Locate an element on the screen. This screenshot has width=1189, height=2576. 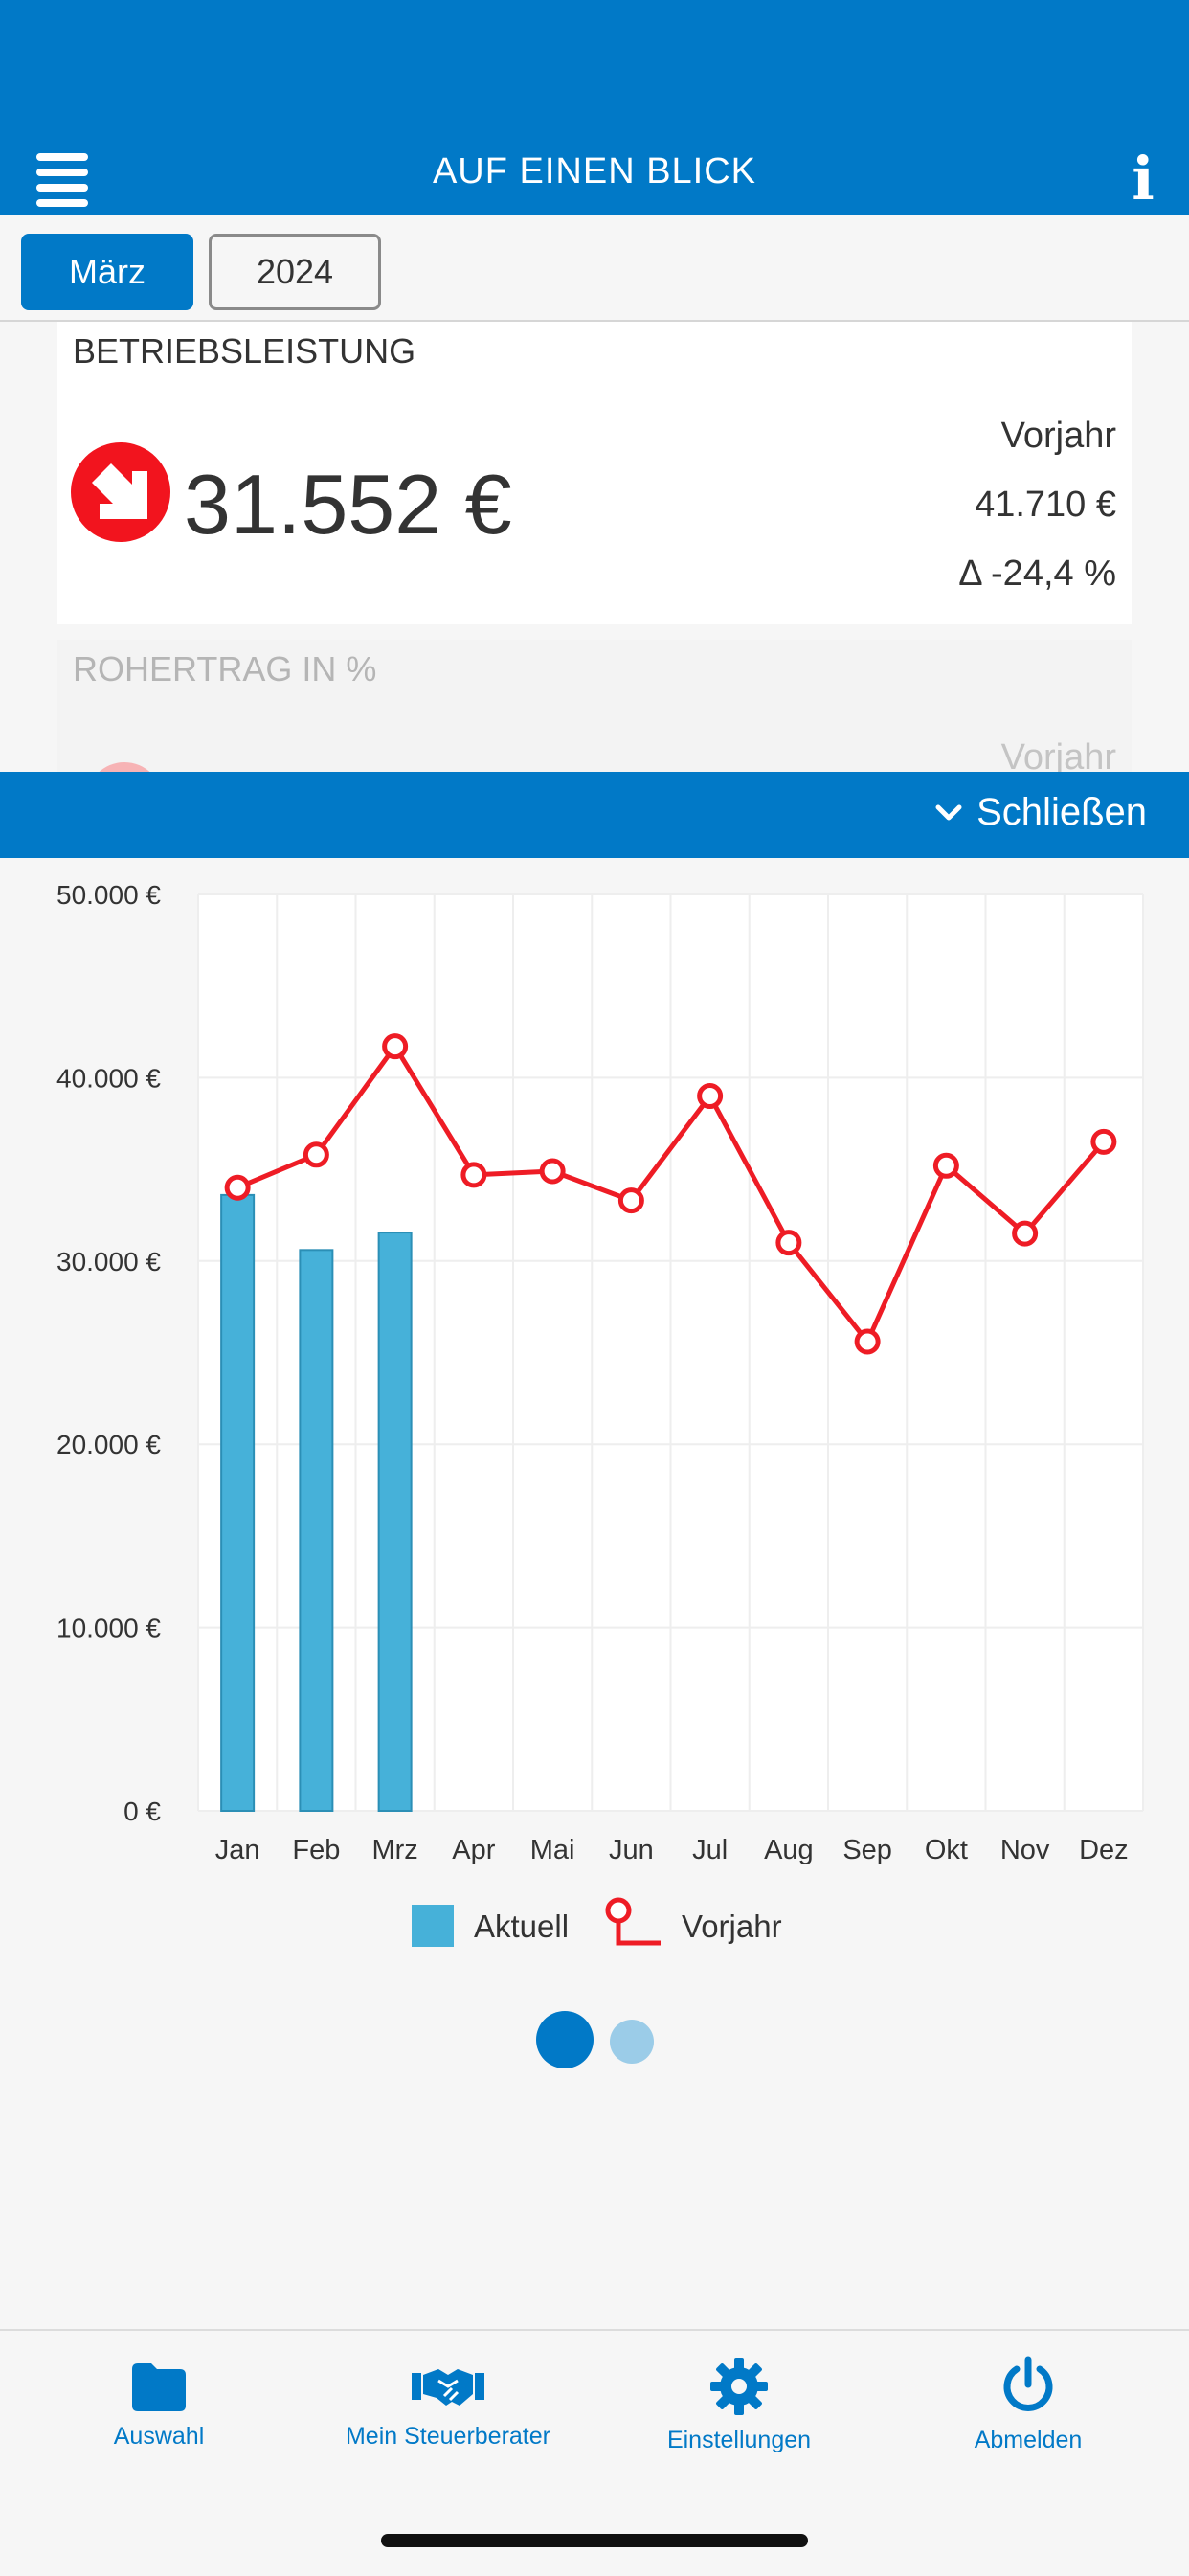
power-icon is located at coordinates (1028, 2383).